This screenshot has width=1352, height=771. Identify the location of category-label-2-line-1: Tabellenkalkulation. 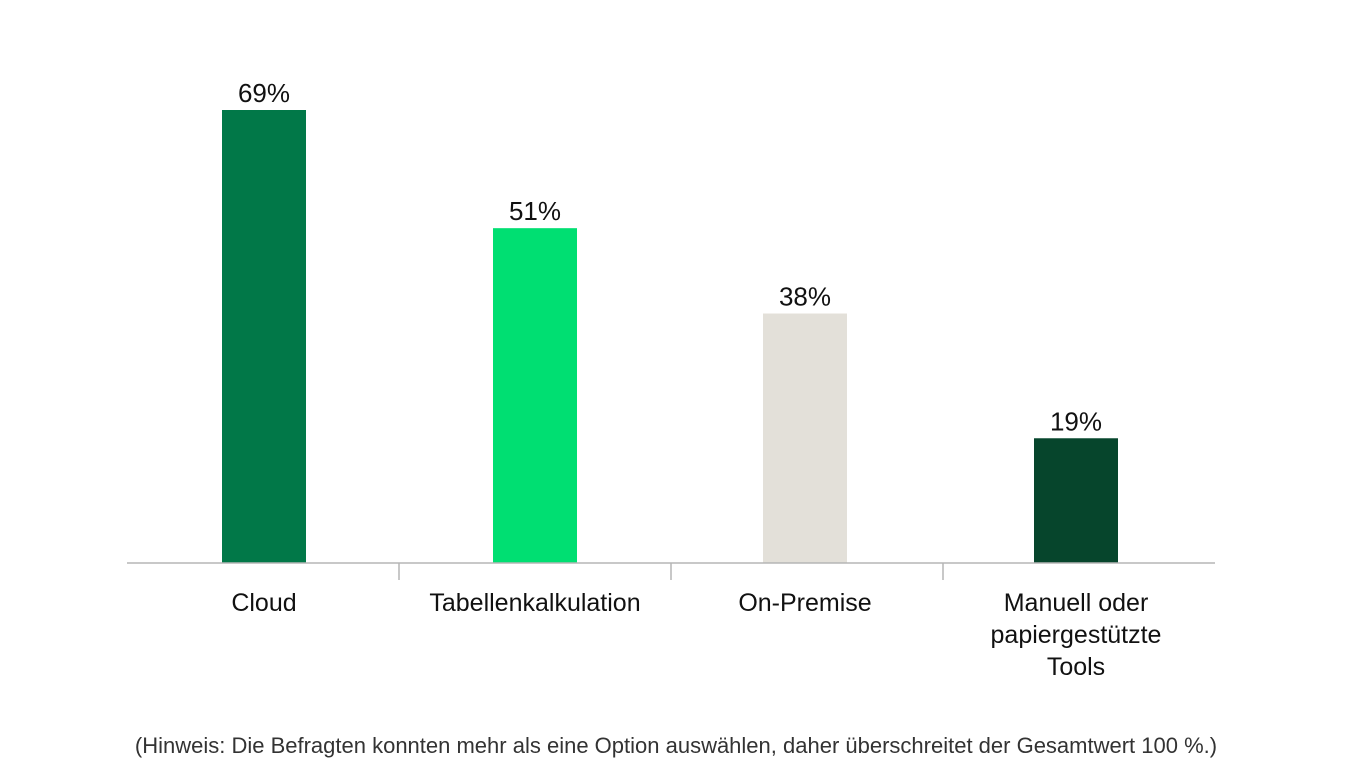
(534, 603).